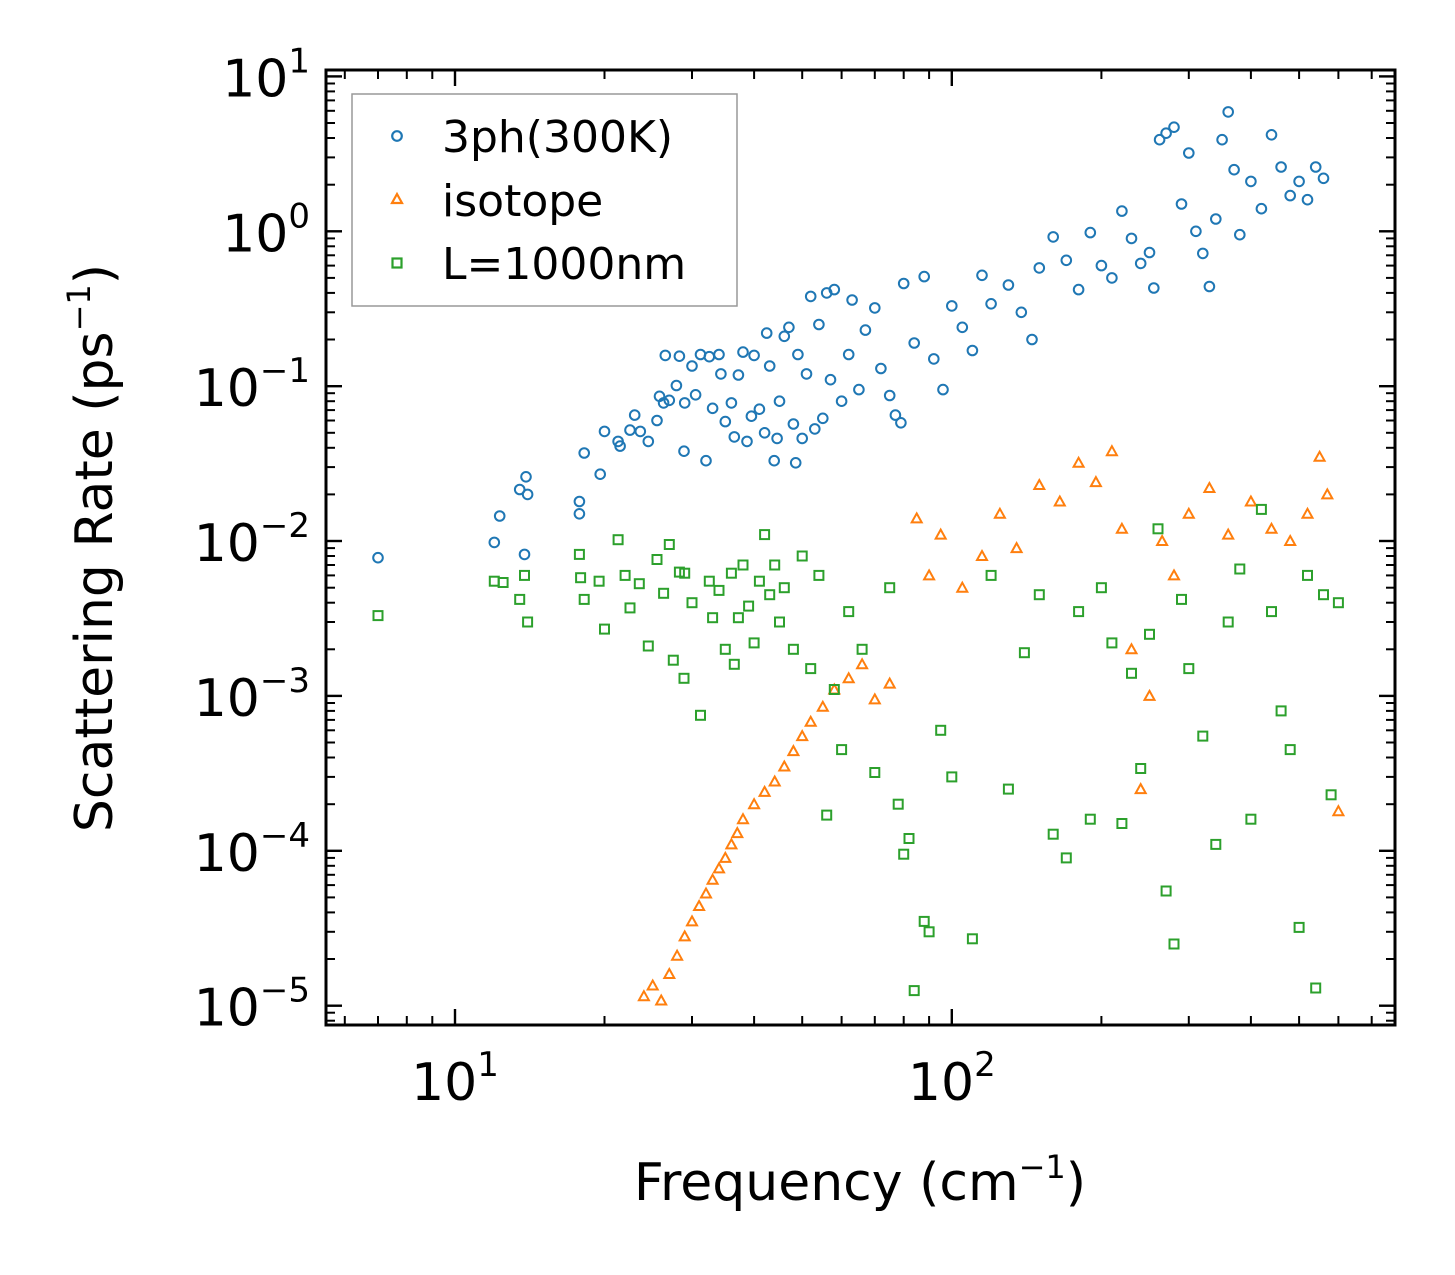 This screenshot has height=1275, width=1455. What do you see at coordinates (532, 137) in the screenshot?
I see `legend-entry-3ph: 3ph(300K)` at bounding box center [532, 137].